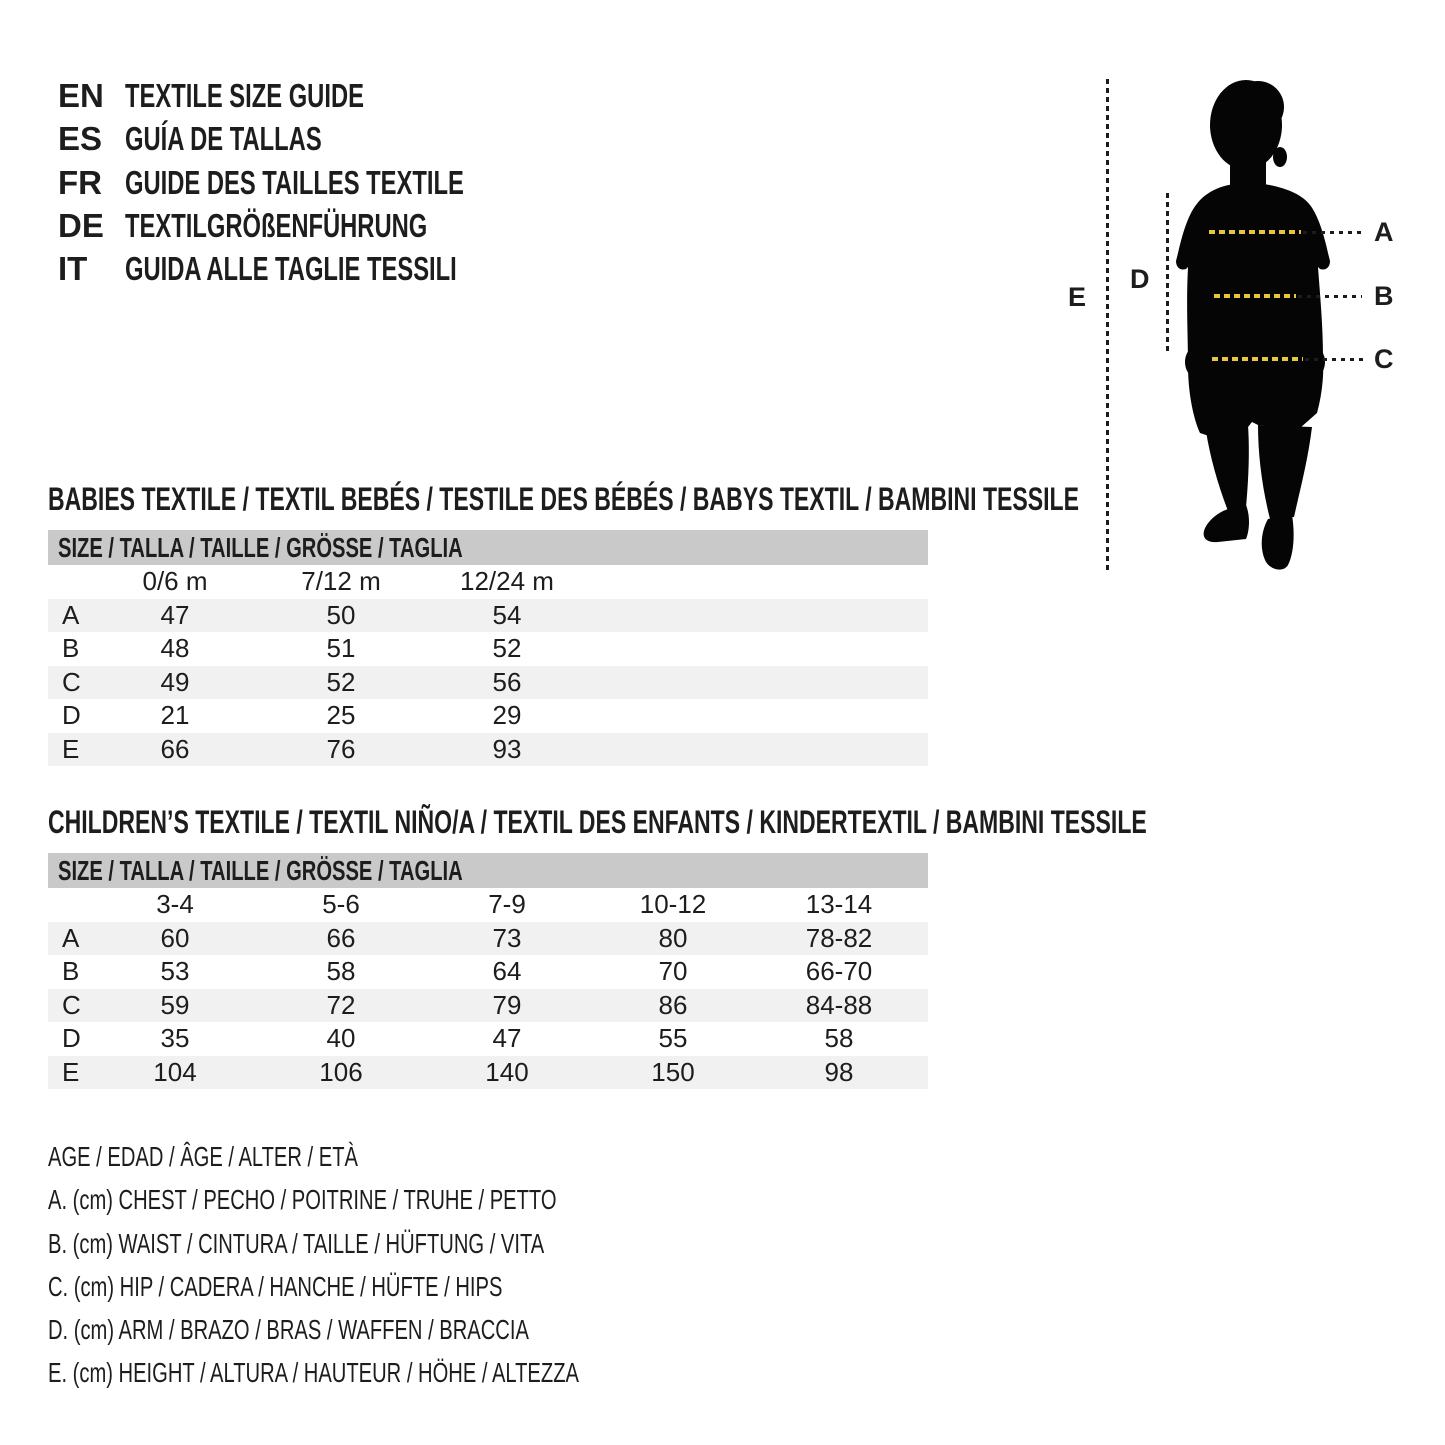 This screenshot has width=1445, height=1445. I want to click on guide-title: TEXTILGRÖßENFÜHRUNG, so click(276, 225).